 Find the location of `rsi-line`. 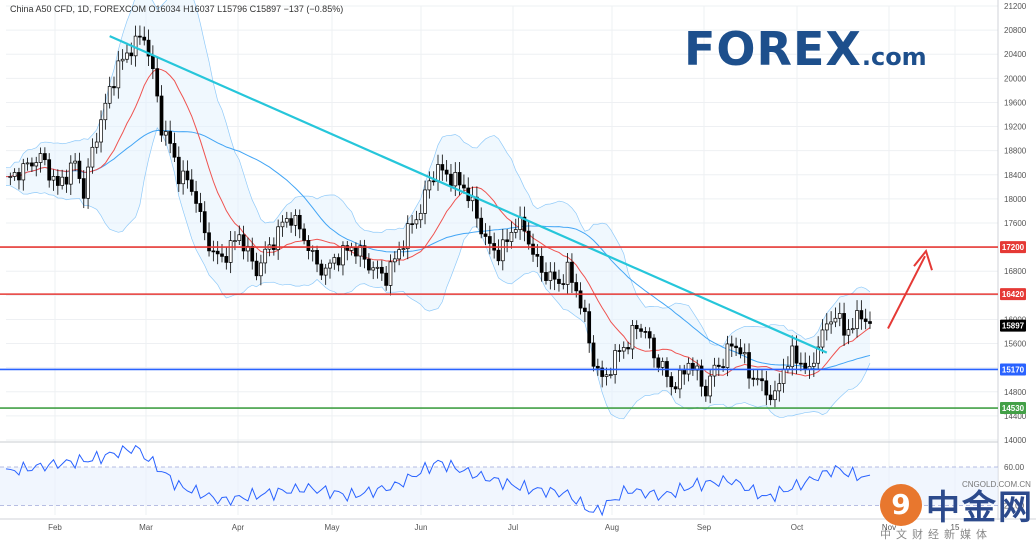

rsi-line is located at coordinates (438, 480).